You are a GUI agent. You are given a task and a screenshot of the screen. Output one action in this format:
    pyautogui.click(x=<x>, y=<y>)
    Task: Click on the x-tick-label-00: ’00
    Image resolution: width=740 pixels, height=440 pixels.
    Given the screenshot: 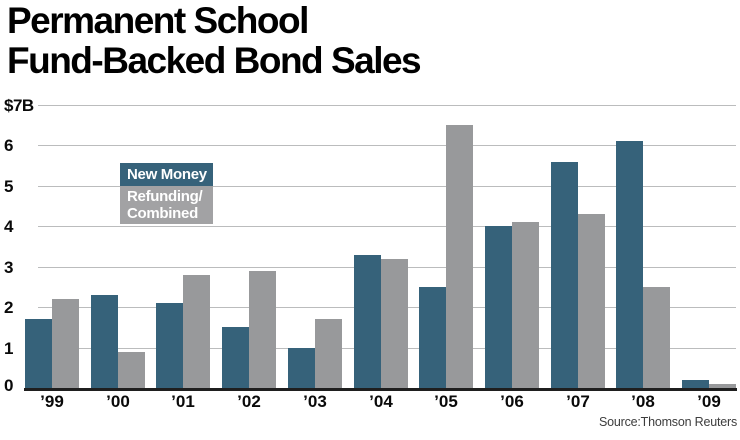 What is the action you would take?
    pyautogui.click(x=118, y=401)
    